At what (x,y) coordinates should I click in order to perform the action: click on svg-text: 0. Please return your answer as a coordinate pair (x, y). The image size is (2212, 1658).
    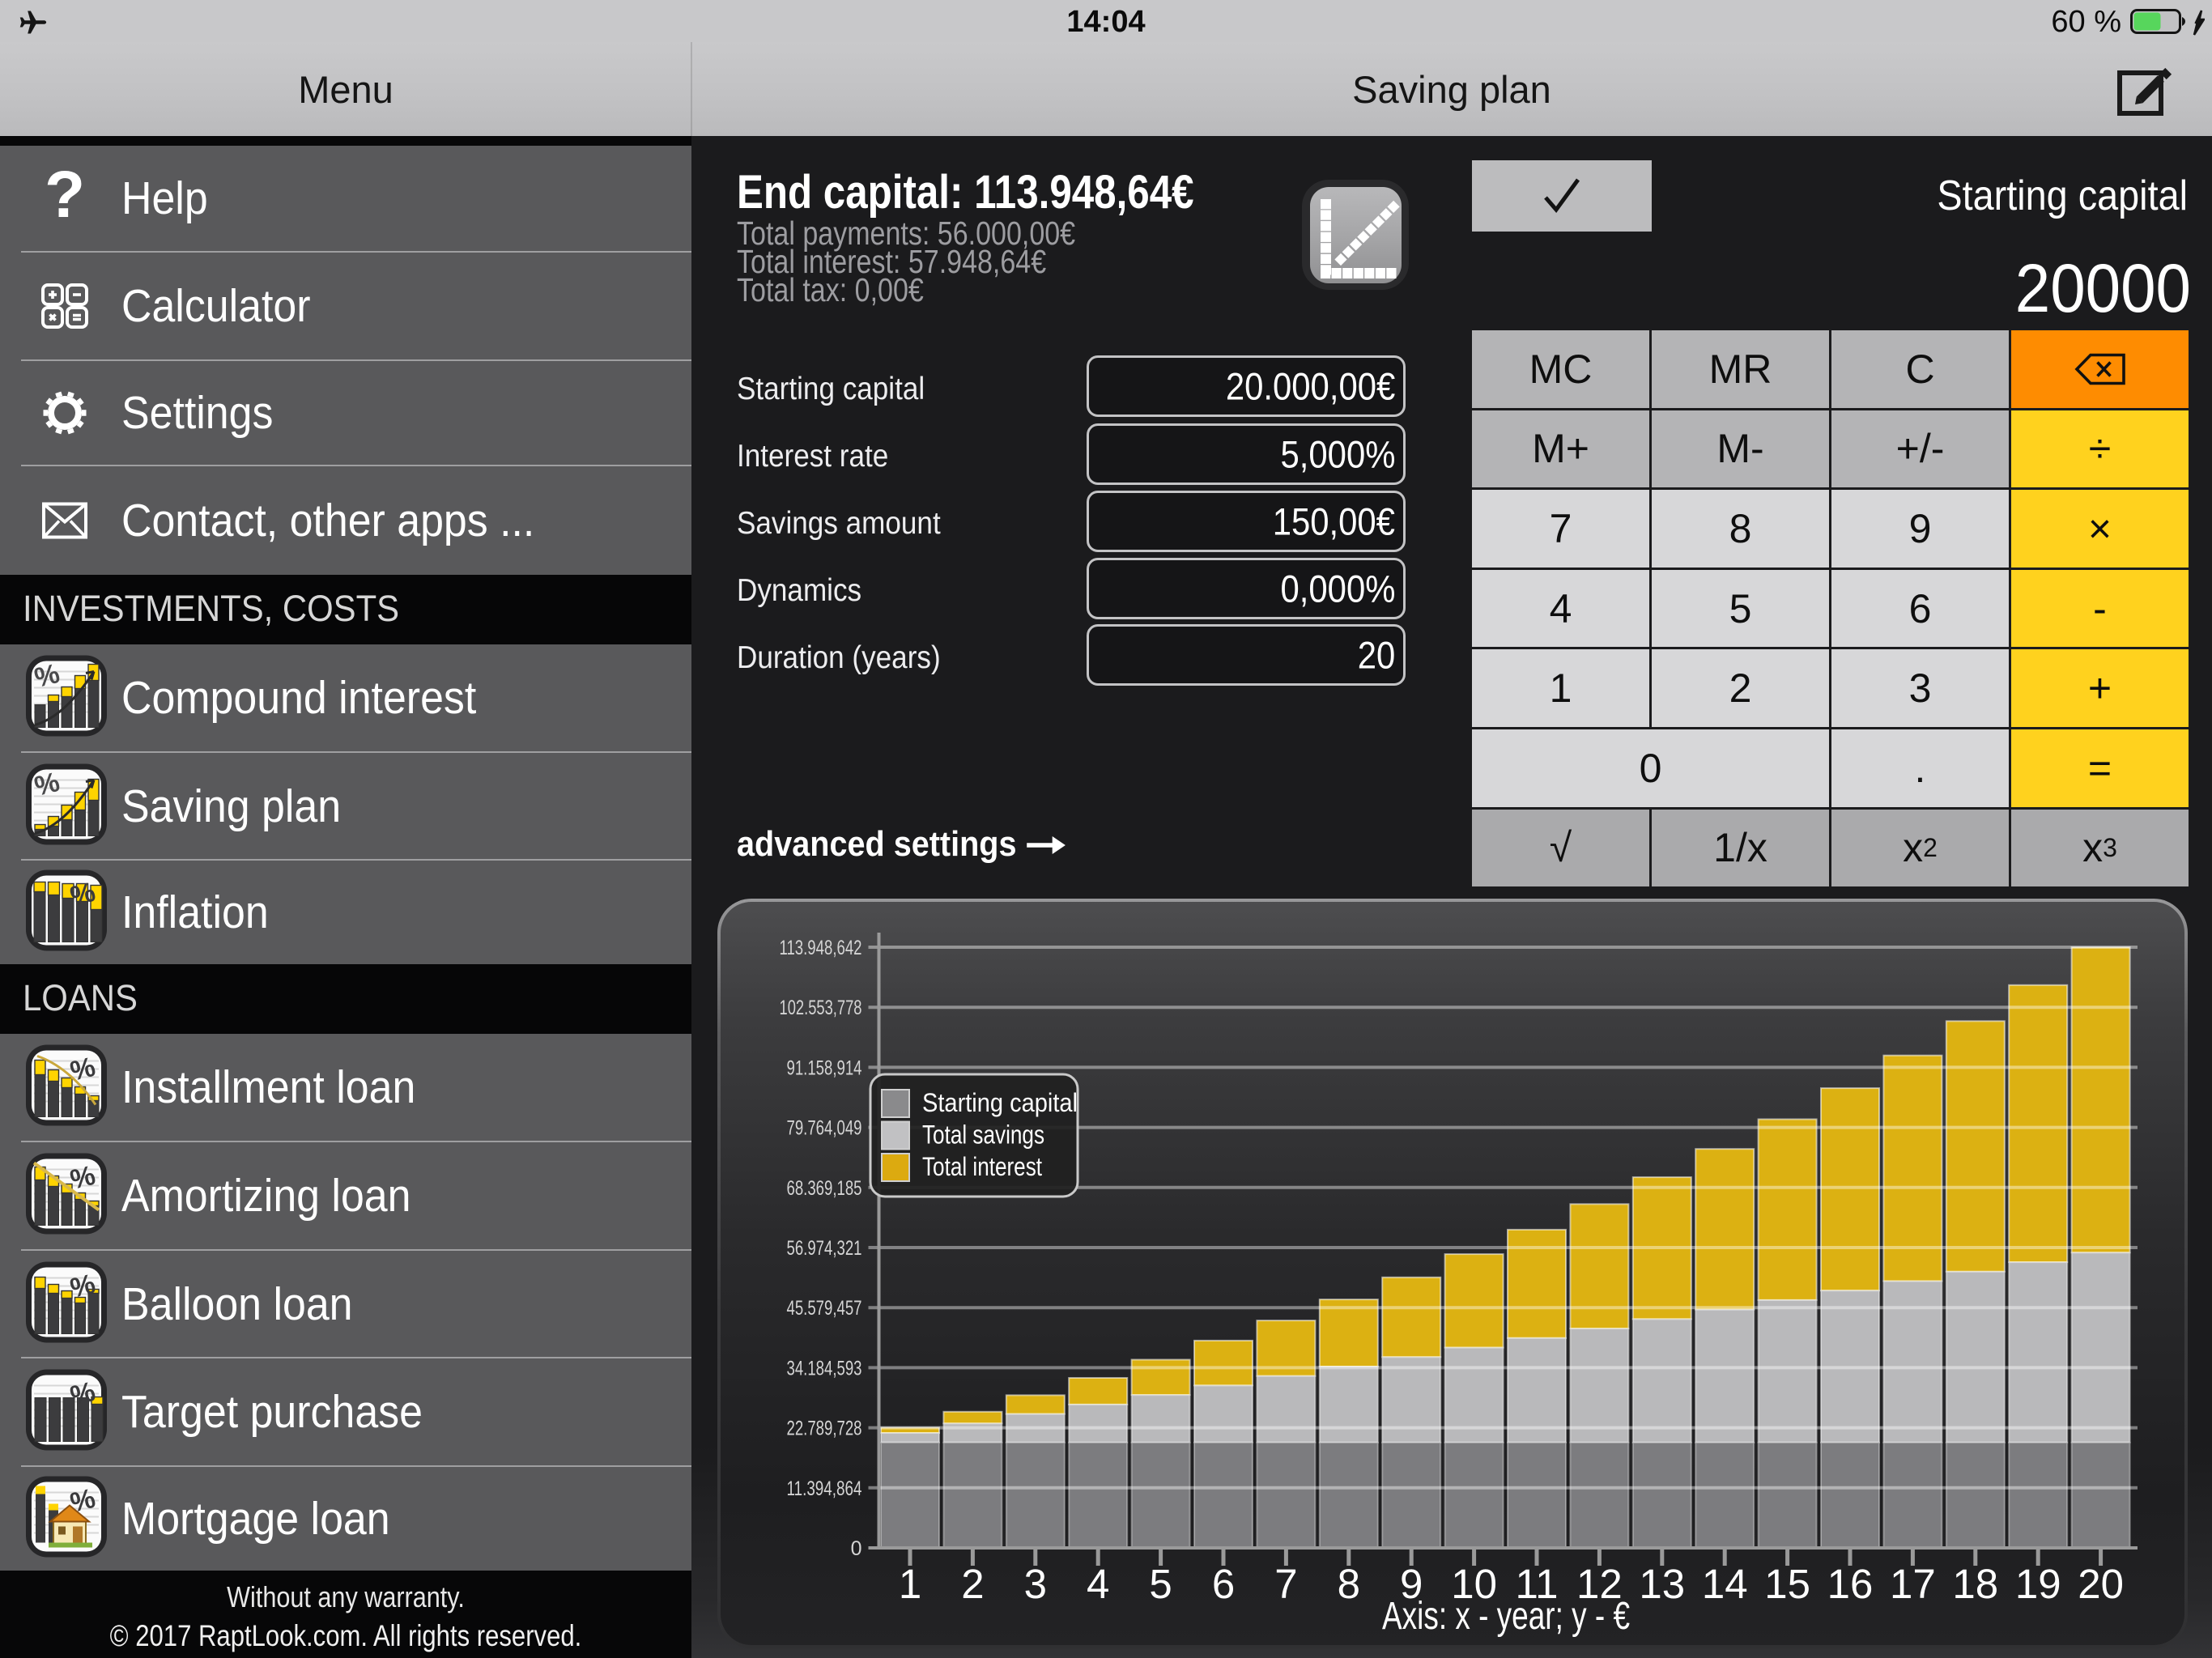
    Looking at the image, I should click on (857, 1548).